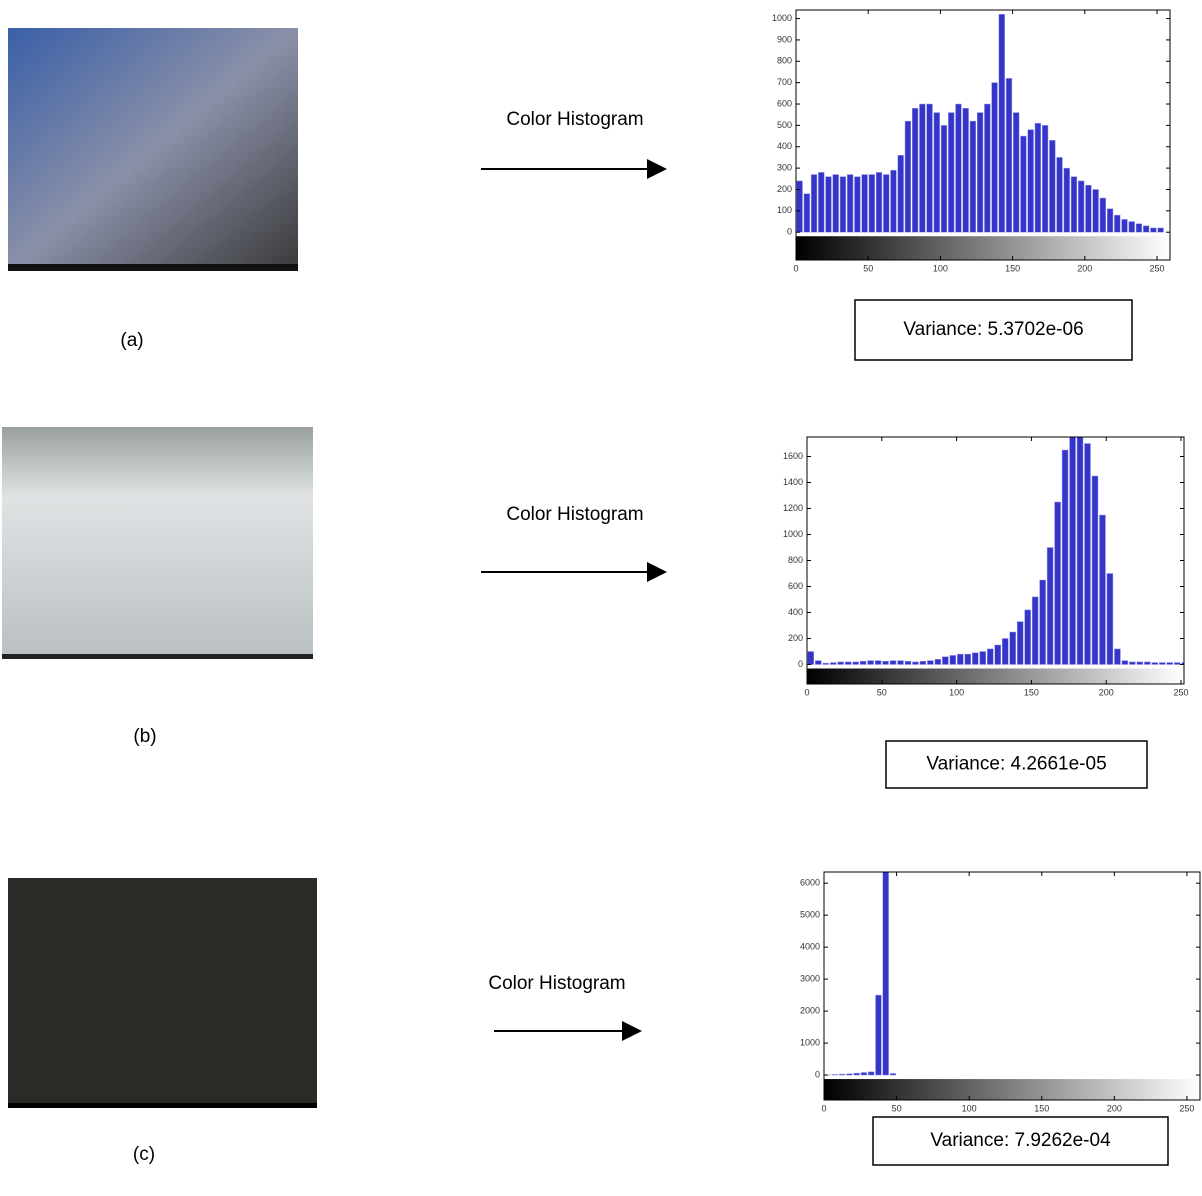  What do you see at coordinates (131, 340) in the screenshot?
I see `panel-label: (a)` at bounding box center [131, 340].